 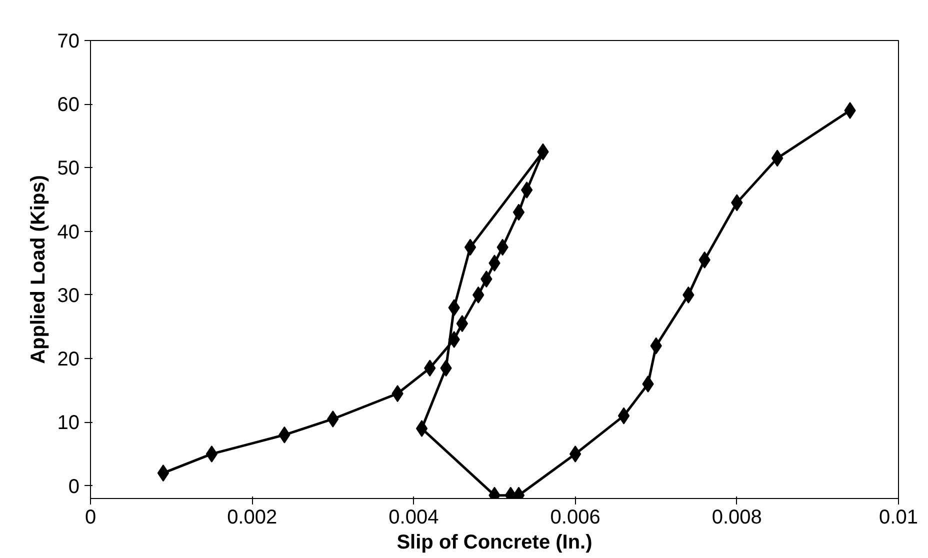 I want to click on y-tick-label: 0, so click(x=74, y=487).